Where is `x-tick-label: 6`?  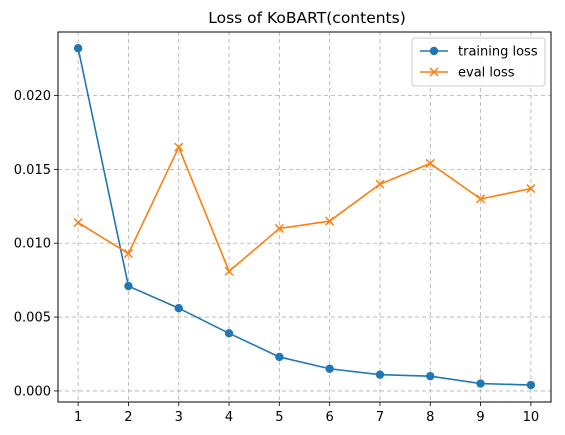
x-tick-label: 6 is located at coordinates (330, 417).